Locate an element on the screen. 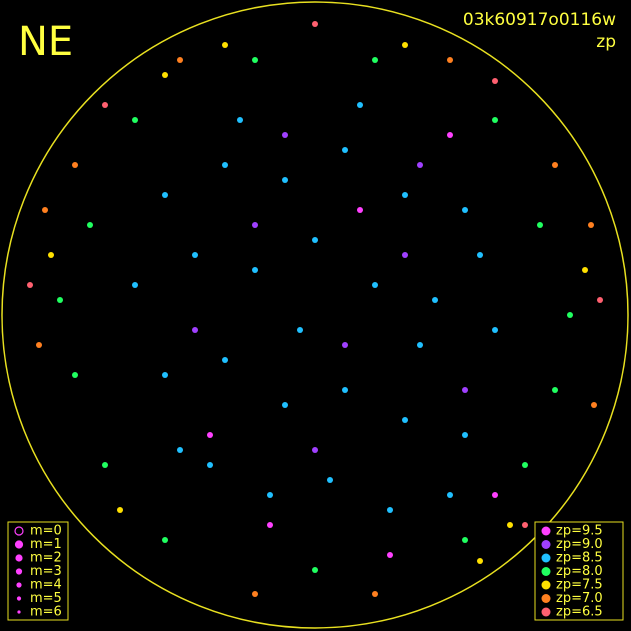 Image resolution: width=631 pixels, height=631 pixels. magnitude-label: m=2 is located at coordinates (46, 558).